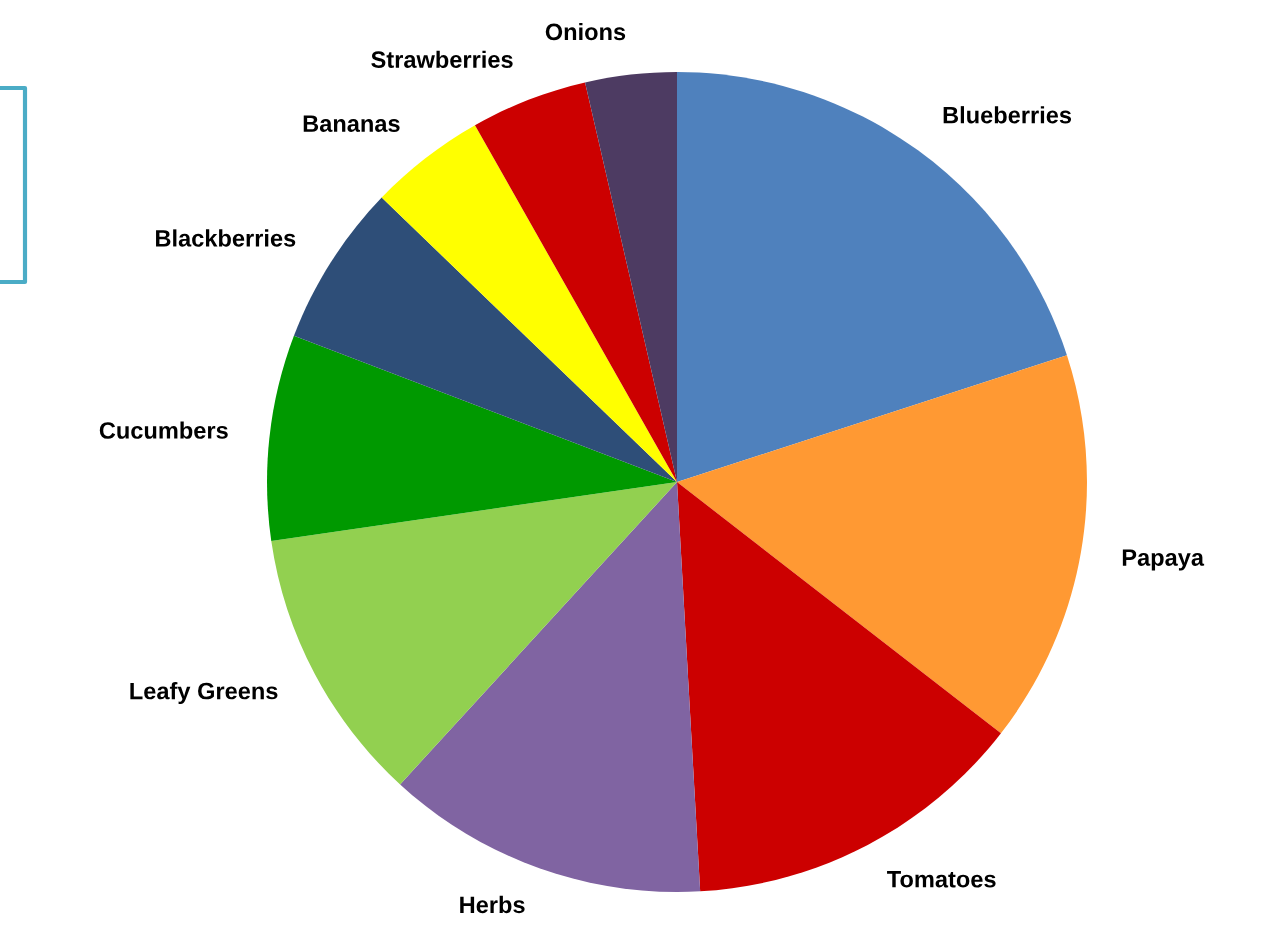 This screenshot has height=940, width=1262. What do you see at coordinates (1163, 560) in the screenshot?
I see `slice-label: Papaya` at bounding box center [1163, 560].